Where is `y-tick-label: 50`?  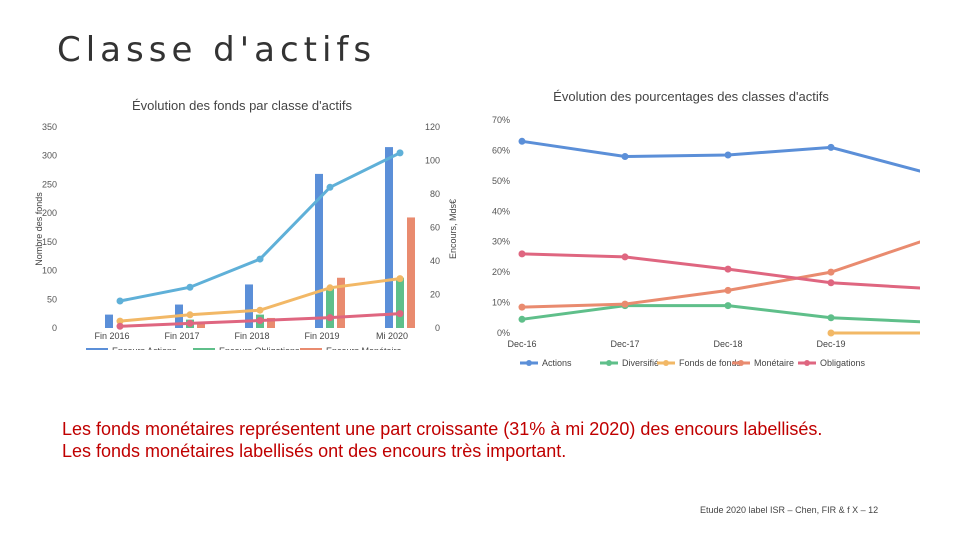
y-tick-label: 50 is located at coordinates (52, 299).